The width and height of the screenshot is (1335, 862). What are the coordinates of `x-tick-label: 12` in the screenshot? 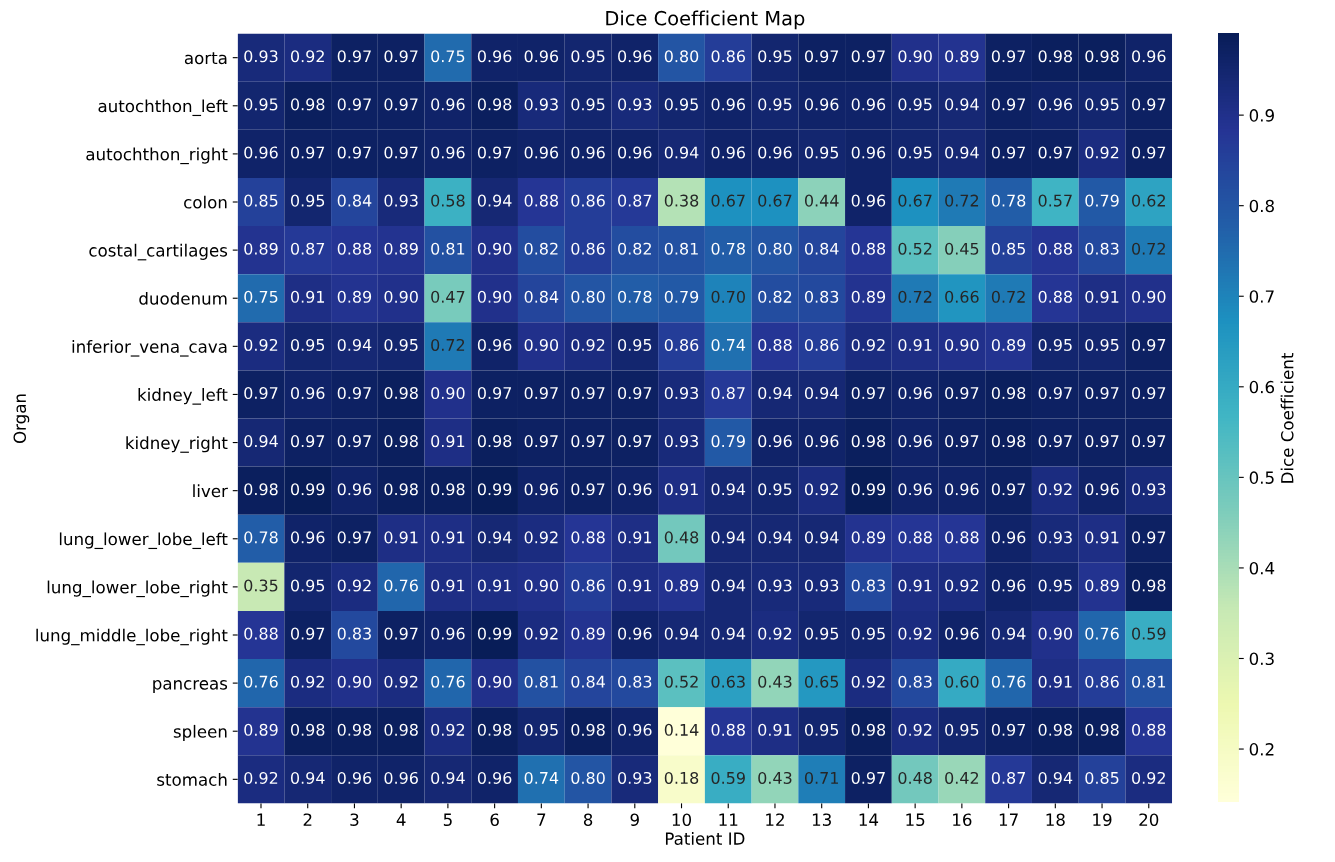 It's located at (775, 819).